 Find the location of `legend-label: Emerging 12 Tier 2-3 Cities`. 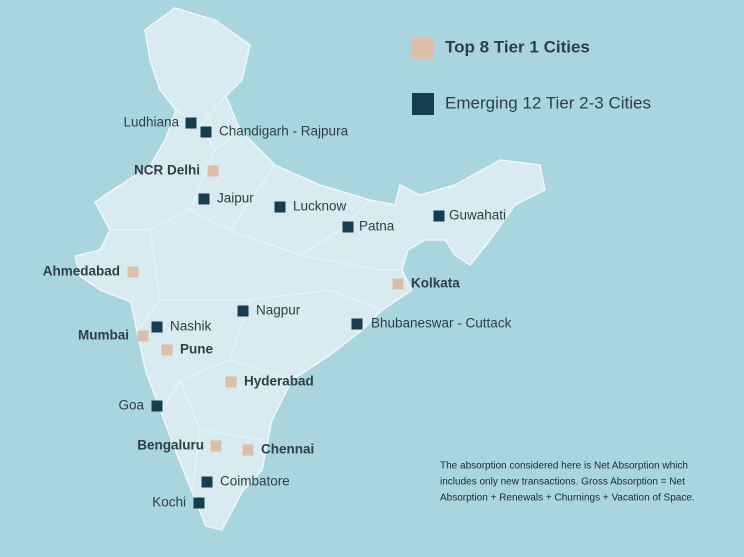

legend-label: Emerging 12 Tier 2-3 Cities is located at coordinates (548, 102).